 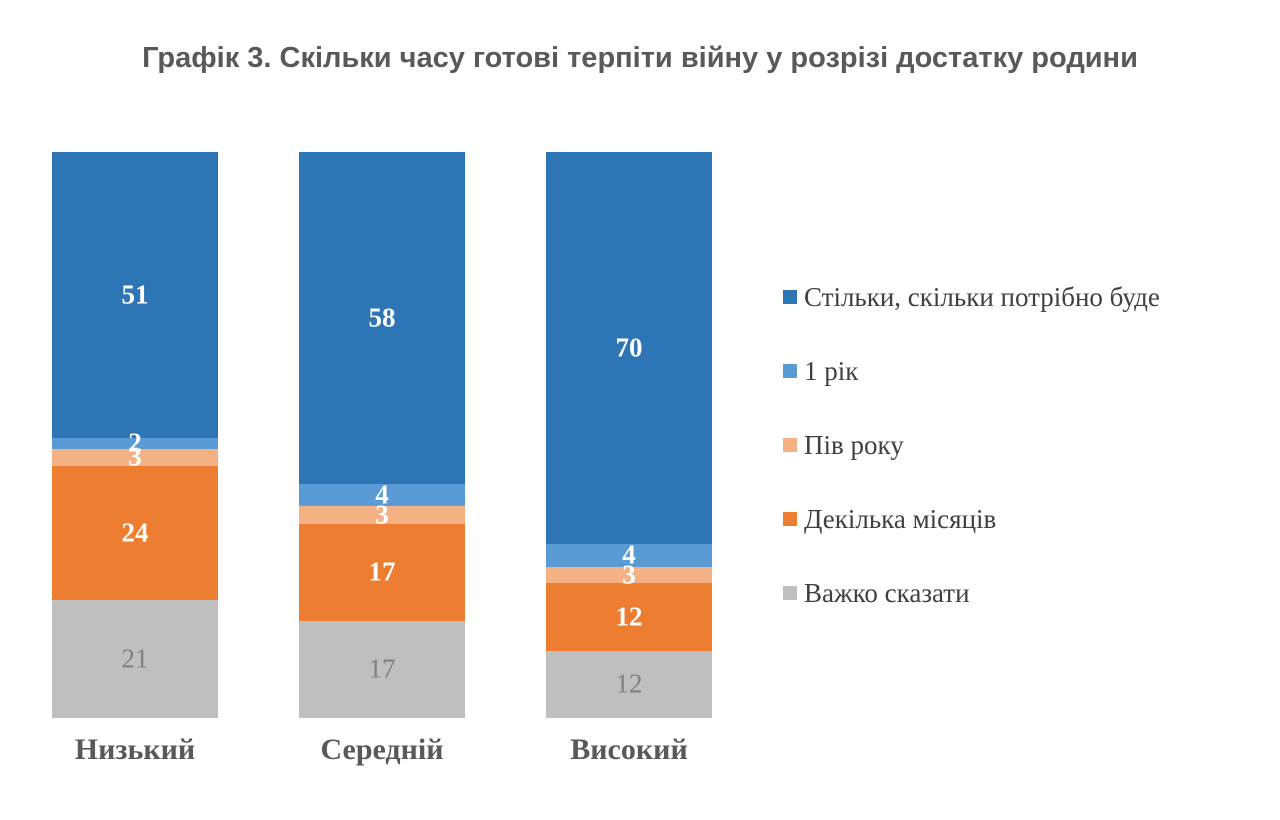 I want to click on segment-value-label: 24, so click(x=135, y=532).